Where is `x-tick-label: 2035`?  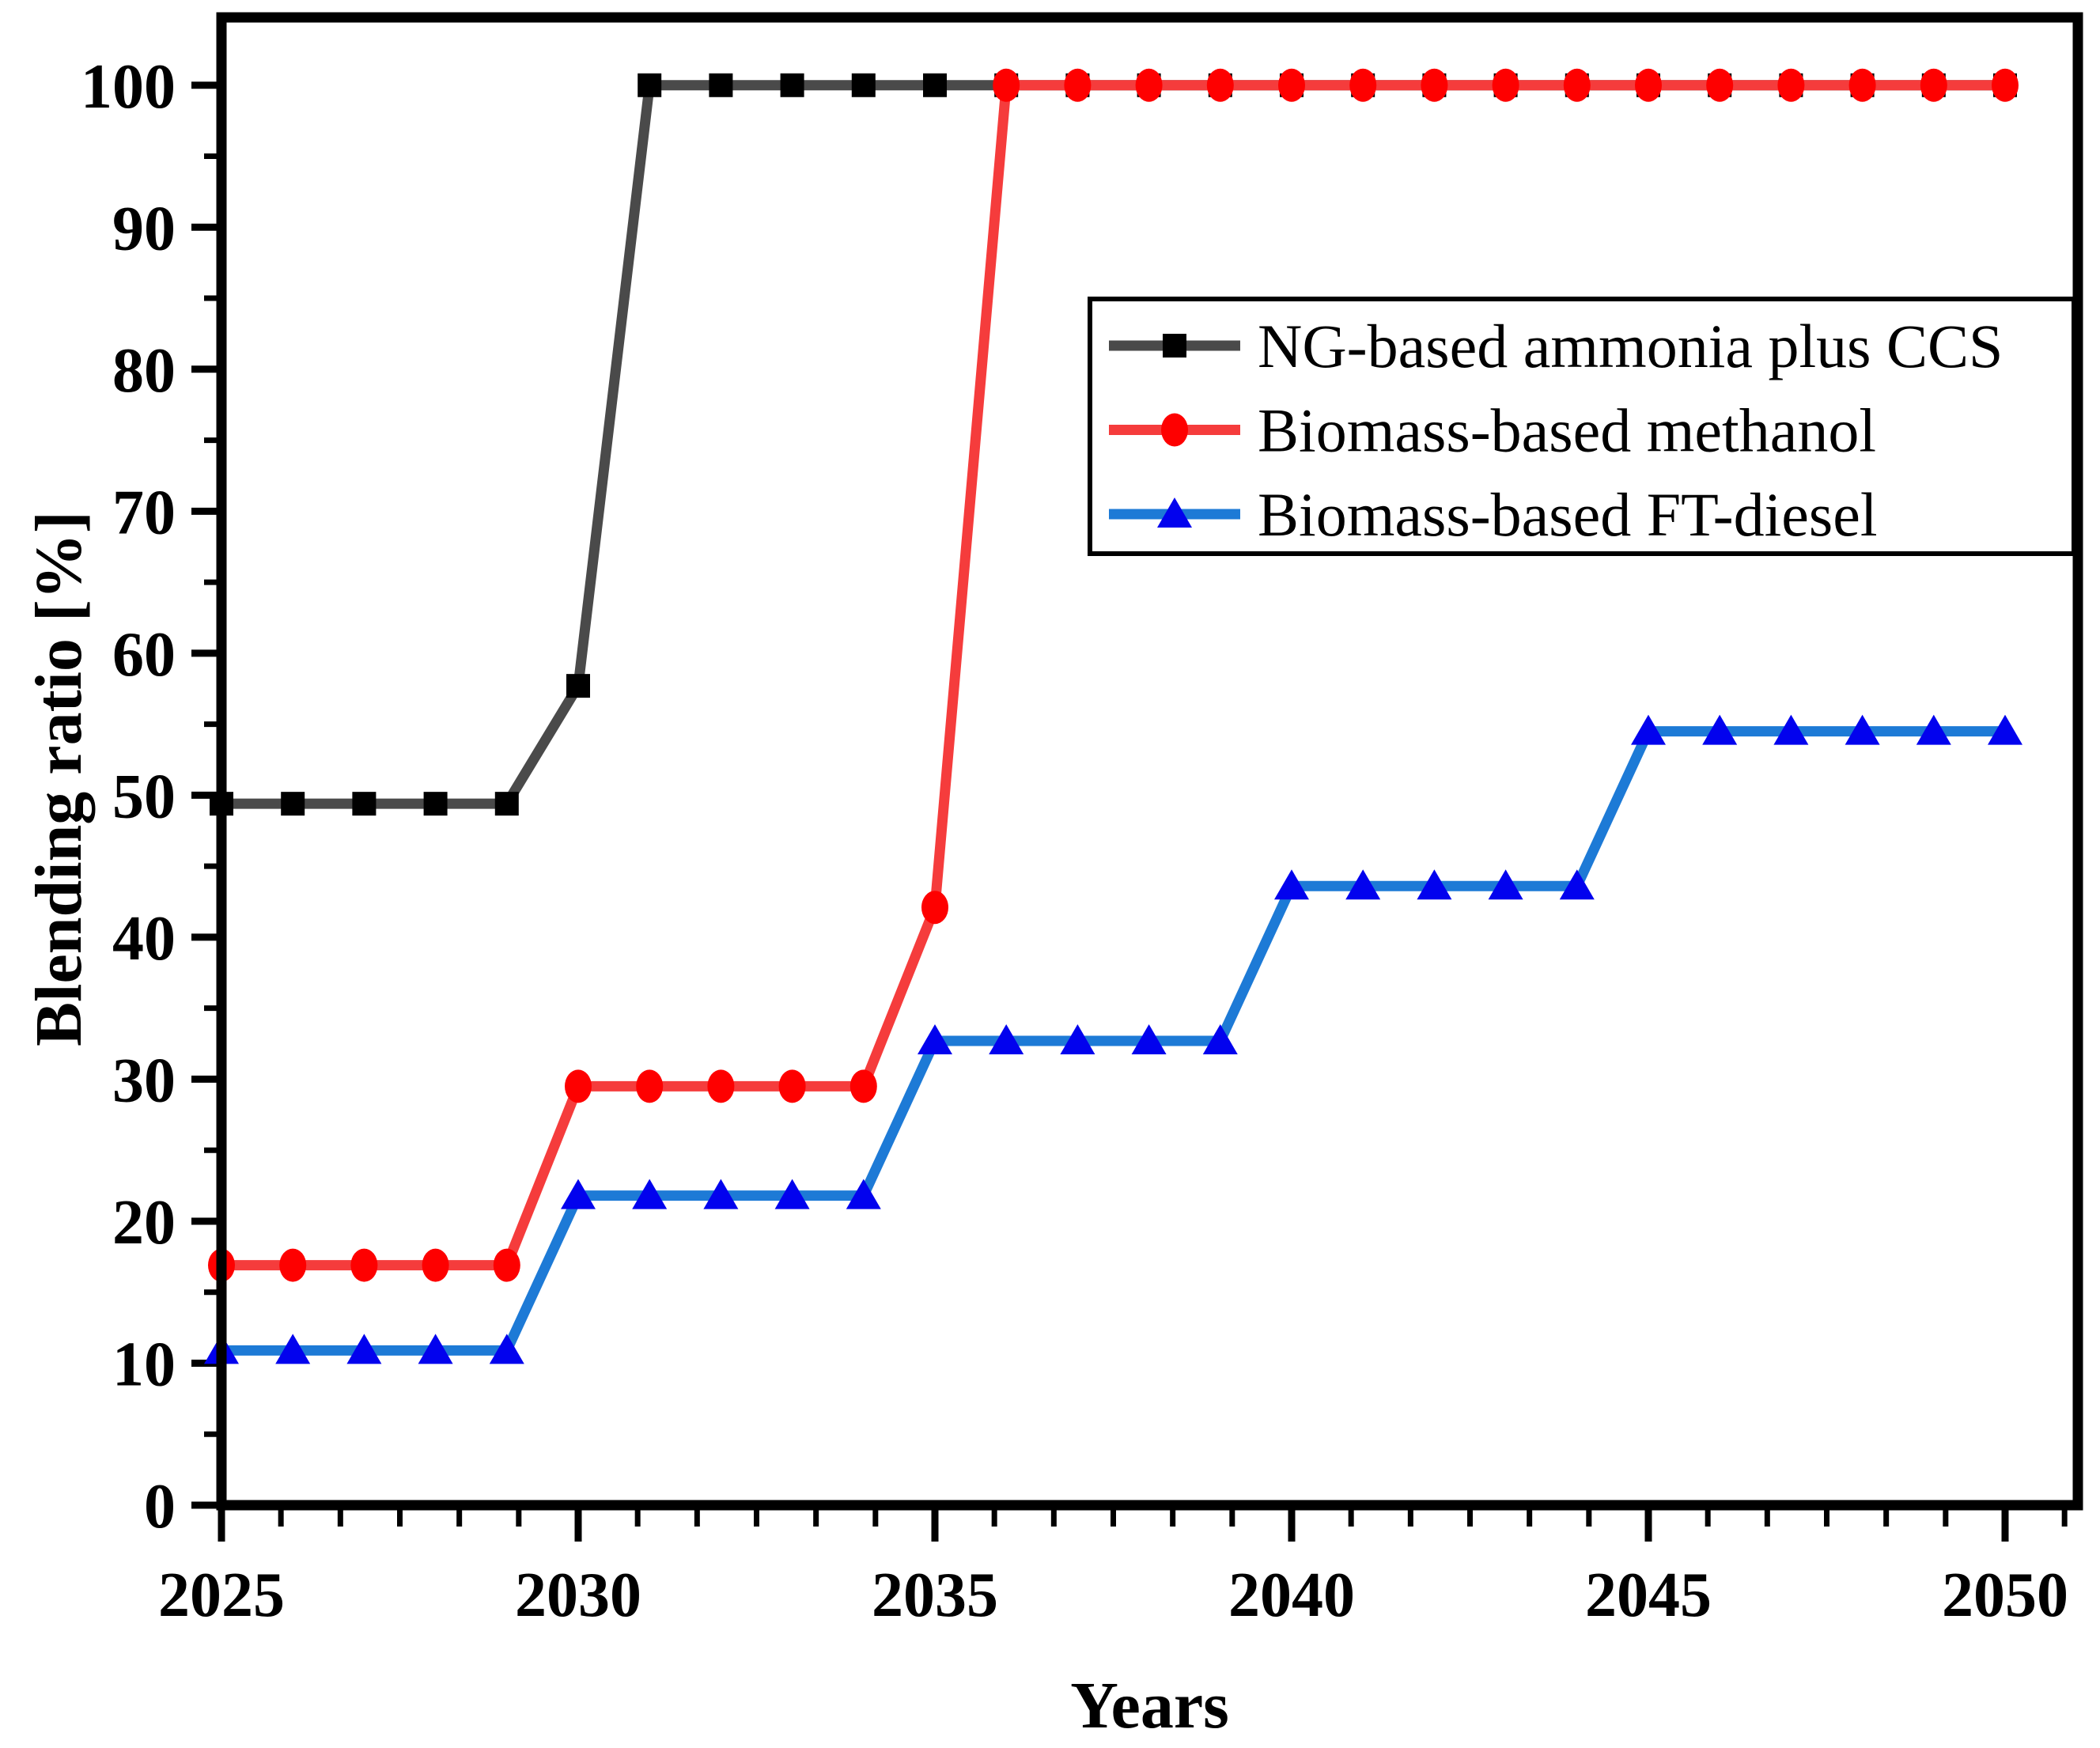
x-tick-label: 2035 is located at coordinates (935, 1595).